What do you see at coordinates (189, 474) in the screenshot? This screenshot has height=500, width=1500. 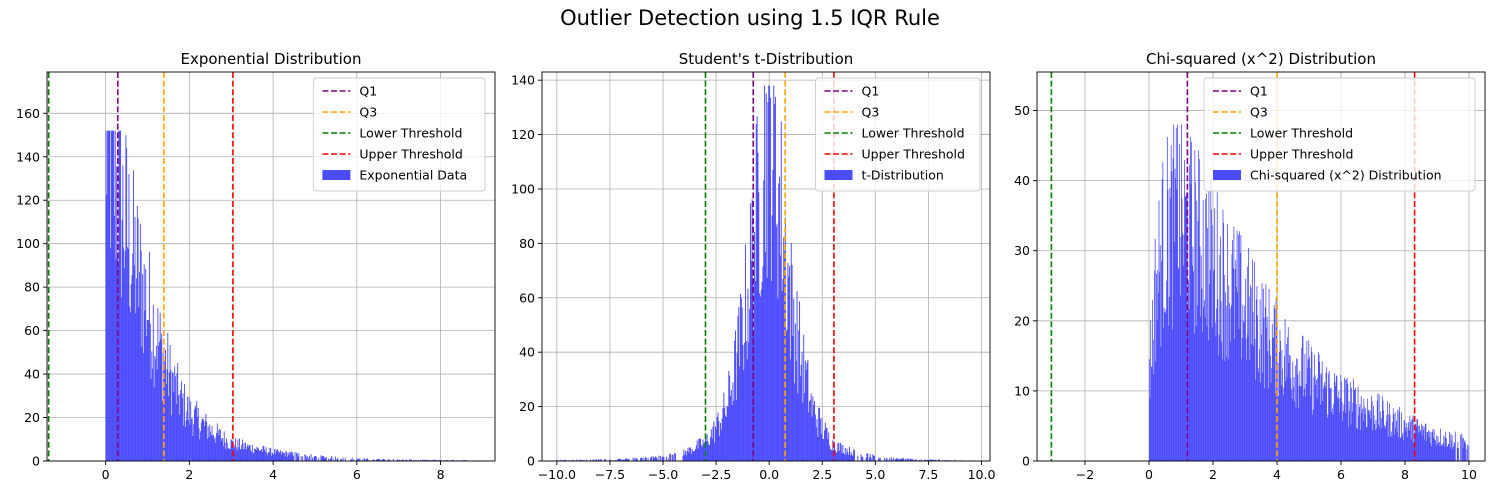 I see `x-tick-label: 2` at bounding box center [189, 474].